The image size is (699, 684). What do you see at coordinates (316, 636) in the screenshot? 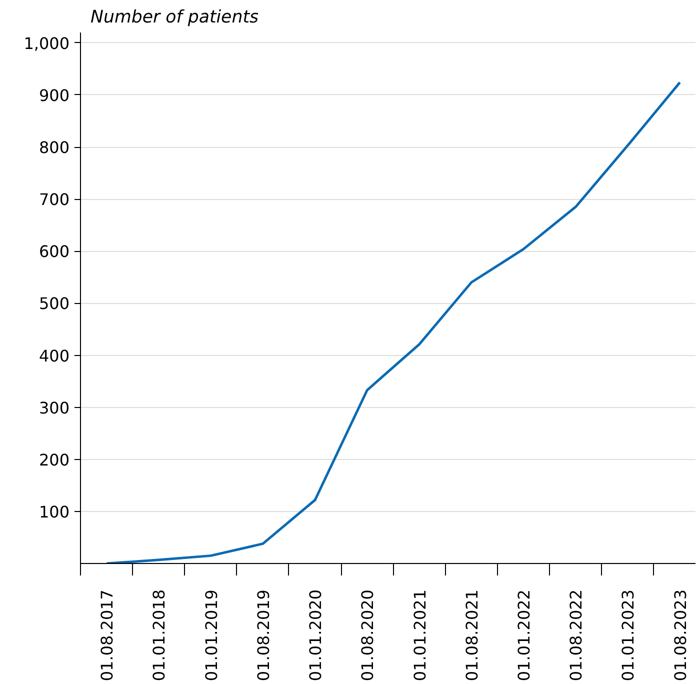
I see `x-tick-label: 01.01.2020` at bounding box center [316, 636].